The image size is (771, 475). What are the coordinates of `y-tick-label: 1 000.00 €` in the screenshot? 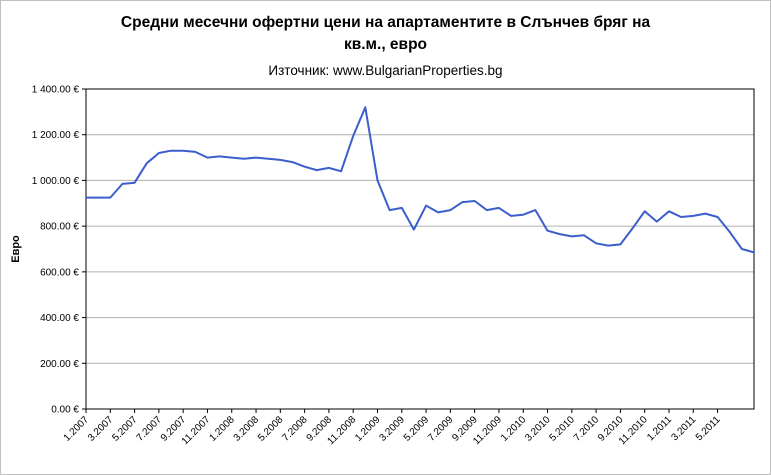 It's located at (56, 181).